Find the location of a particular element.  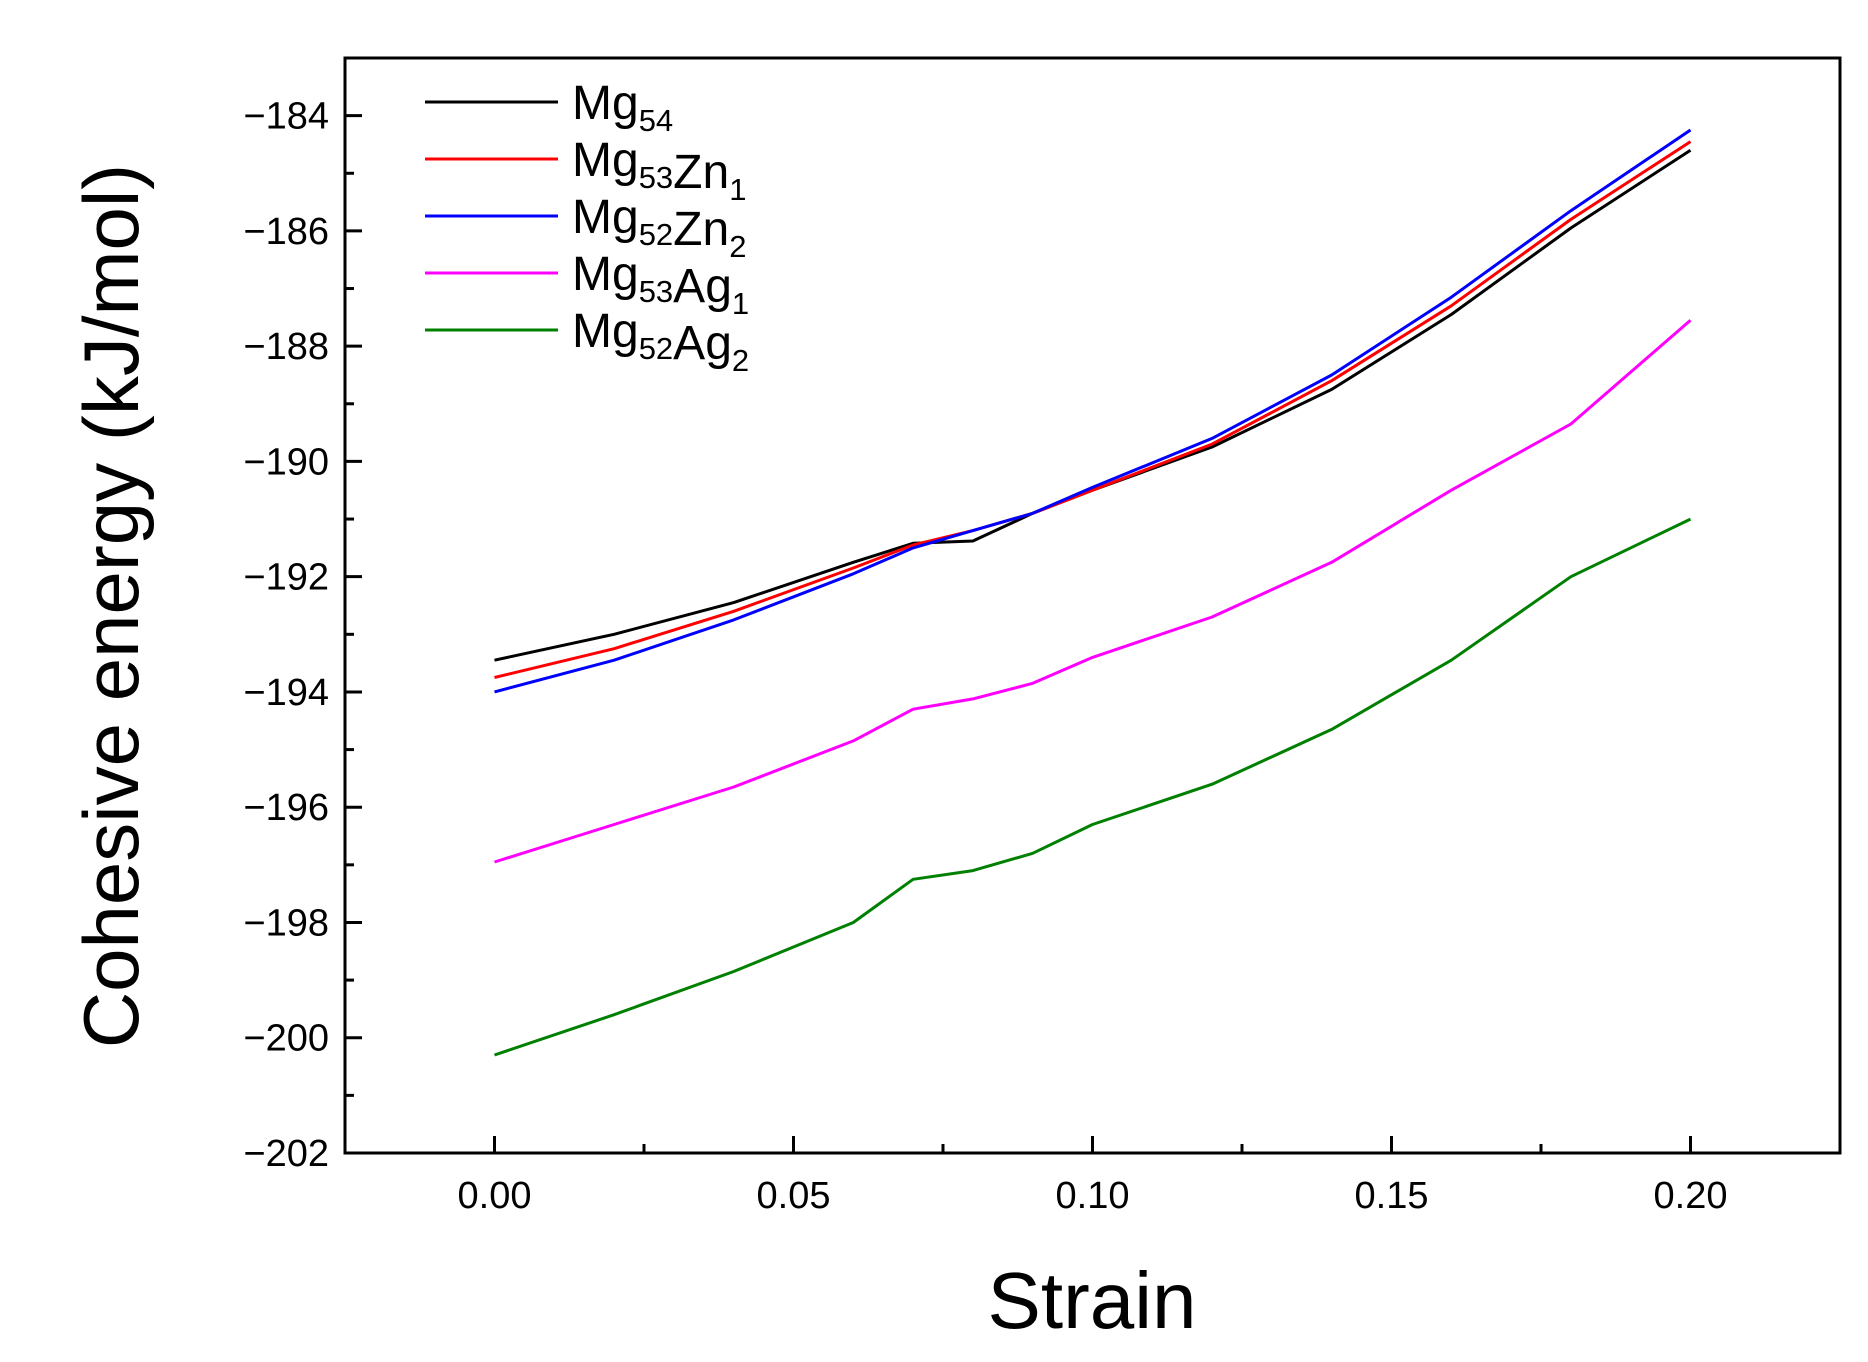

y-tick-label: −198 is located at coordinates (286, 923).